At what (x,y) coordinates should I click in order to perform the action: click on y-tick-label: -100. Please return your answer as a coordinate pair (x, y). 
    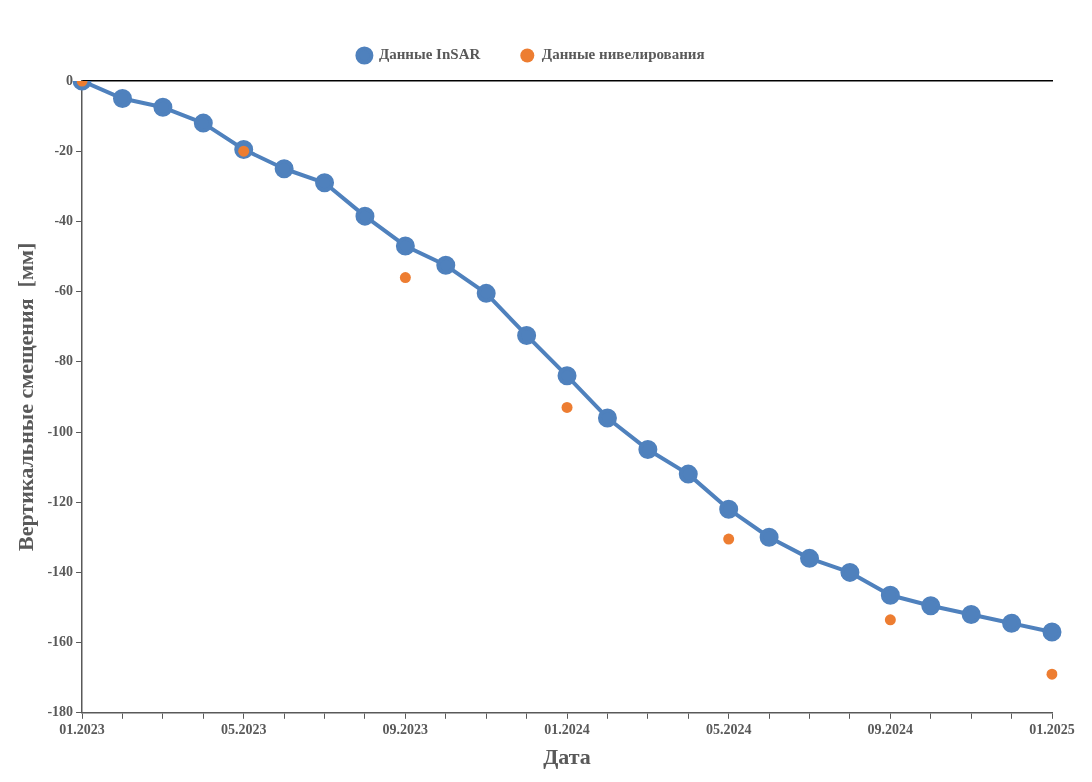
    Looking at the image, I should click on (60, 431).